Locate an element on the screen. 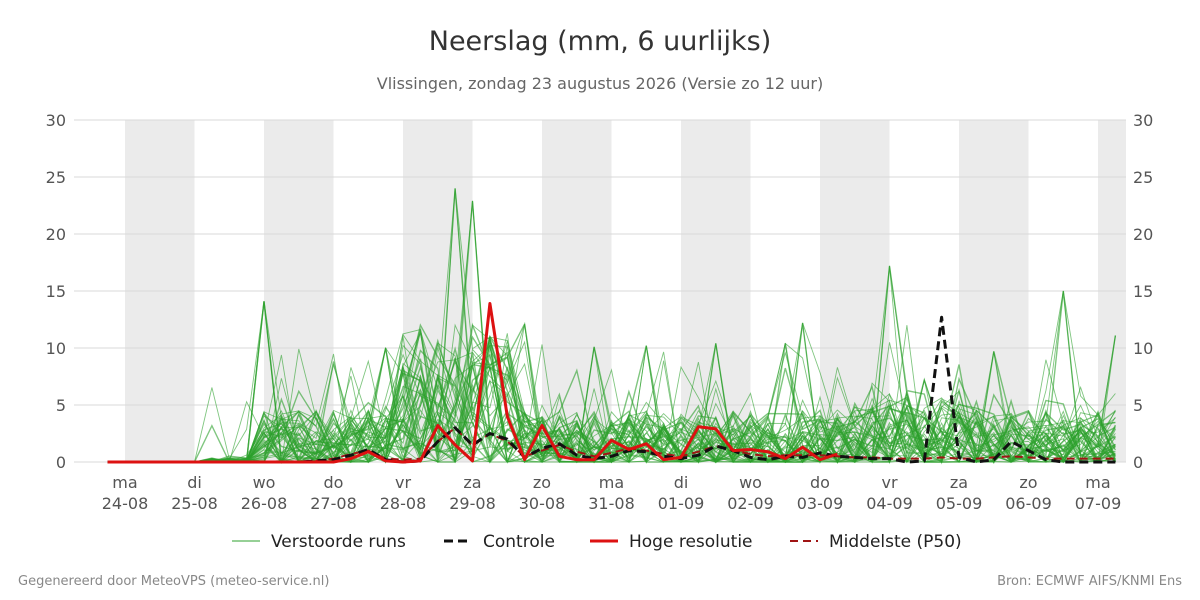  x-tick-weekday-2026-08-30: zo is located at coordinates (542, 482).